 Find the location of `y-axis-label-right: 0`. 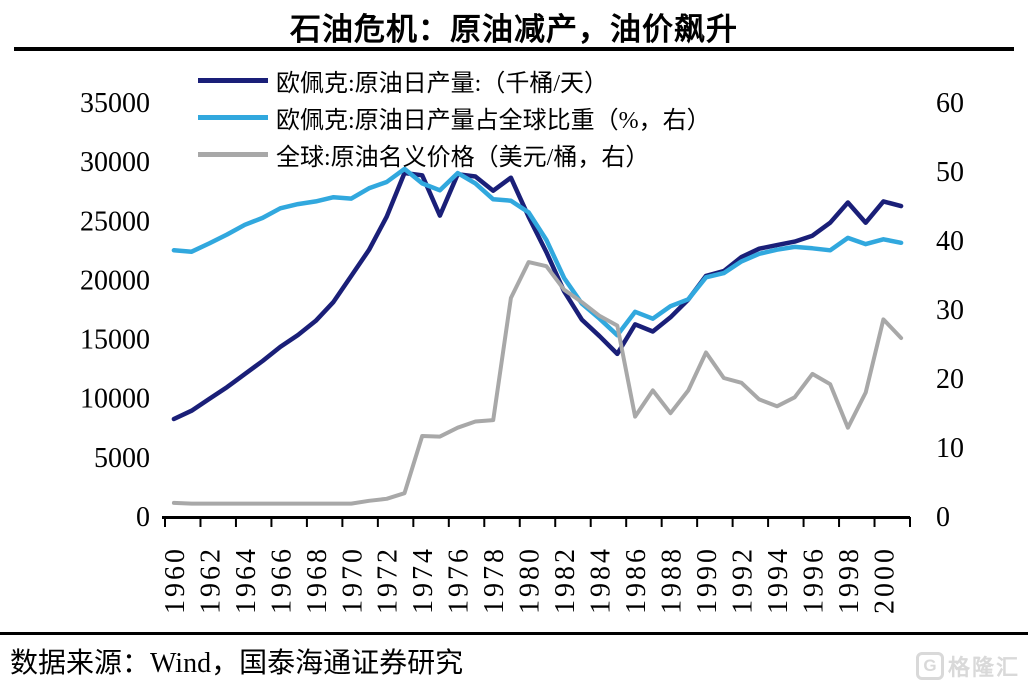

y-axis-label-right: 0 is located at coordinates (943, 517).